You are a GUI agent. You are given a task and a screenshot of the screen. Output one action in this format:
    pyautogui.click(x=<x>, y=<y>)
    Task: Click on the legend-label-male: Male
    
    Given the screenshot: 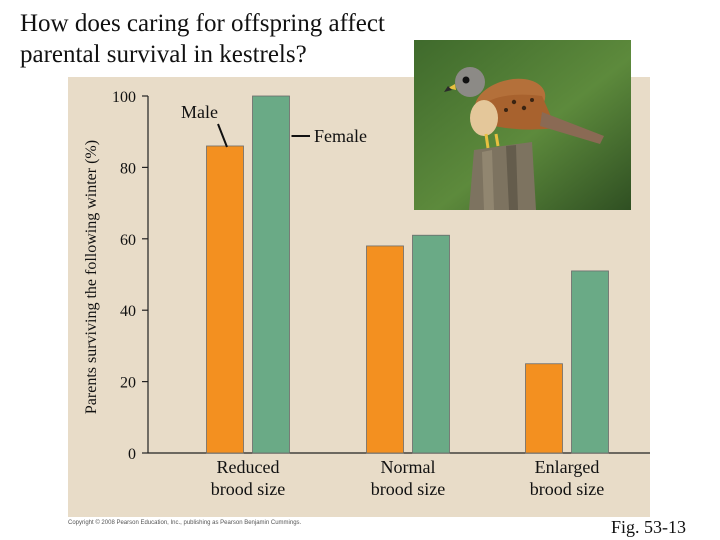 What is the action you would take?
    pyautogui.click(x=199, y=112)
    